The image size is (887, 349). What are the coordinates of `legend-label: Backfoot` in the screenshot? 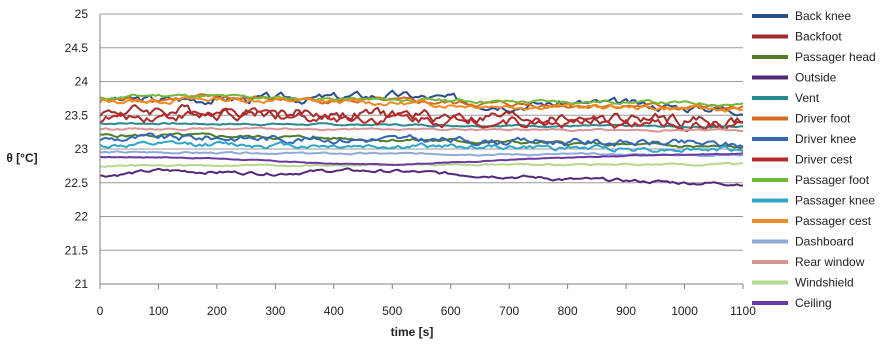 It's located at (818, 37).